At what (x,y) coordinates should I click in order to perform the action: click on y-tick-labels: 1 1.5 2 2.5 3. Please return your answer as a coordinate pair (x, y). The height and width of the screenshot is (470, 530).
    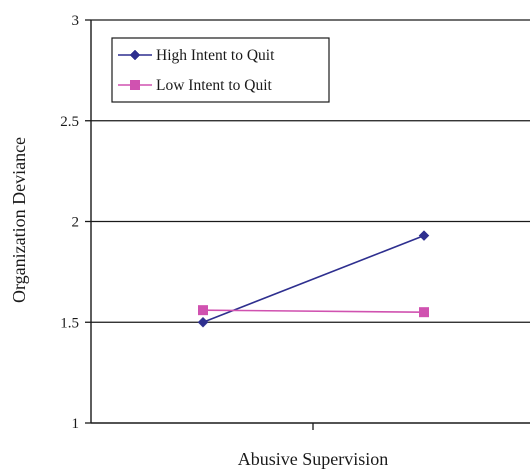
    Looking at the image, I should click on (69, 222).